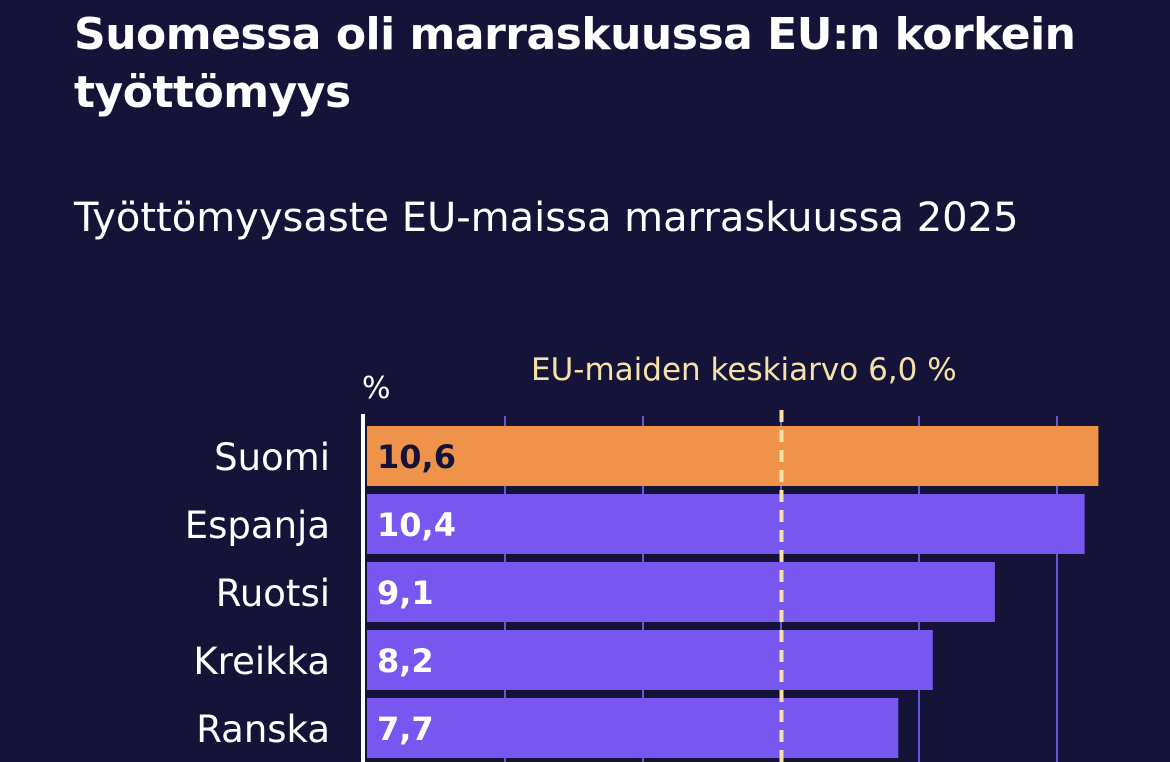 The image size is (1170, 762). I want to click on bar-value-label: 10,6, so click(416, 457).